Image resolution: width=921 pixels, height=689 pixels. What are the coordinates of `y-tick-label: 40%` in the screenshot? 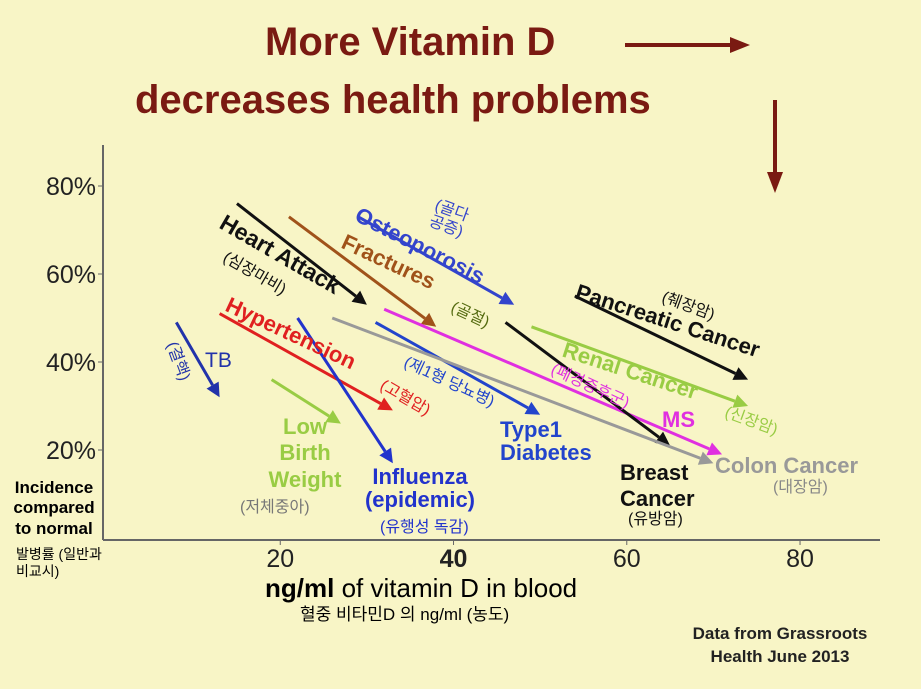 It's located at (71, 363).